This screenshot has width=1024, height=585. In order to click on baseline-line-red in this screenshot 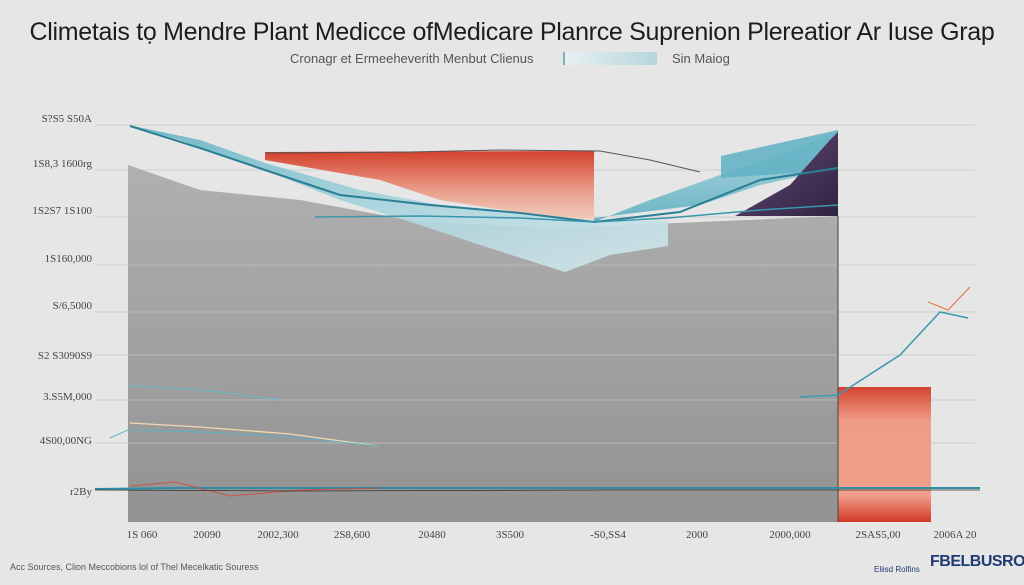, I will do `click(255, 489)`.